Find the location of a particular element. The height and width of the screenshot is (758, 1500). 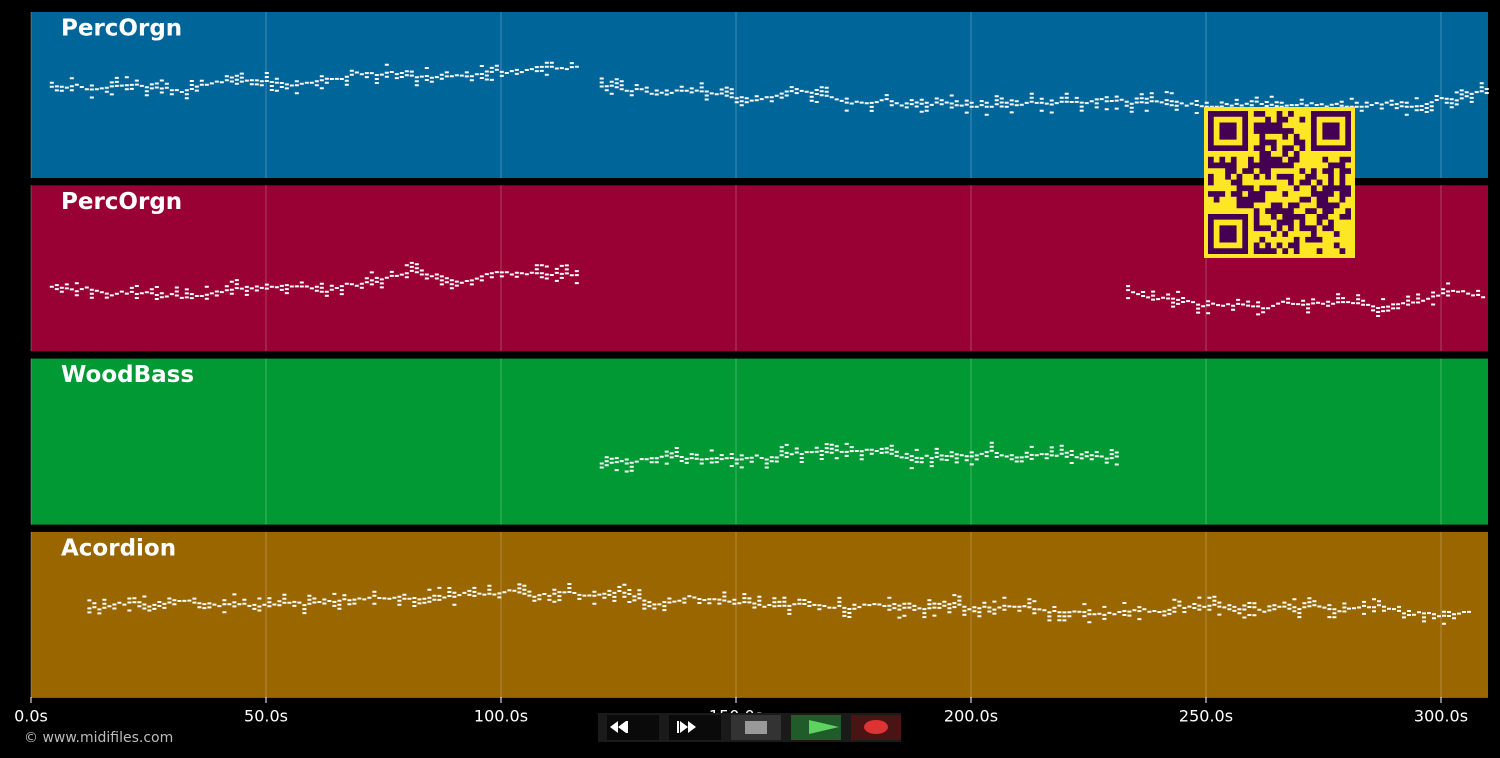

controls is located at coordinates (749, 727).